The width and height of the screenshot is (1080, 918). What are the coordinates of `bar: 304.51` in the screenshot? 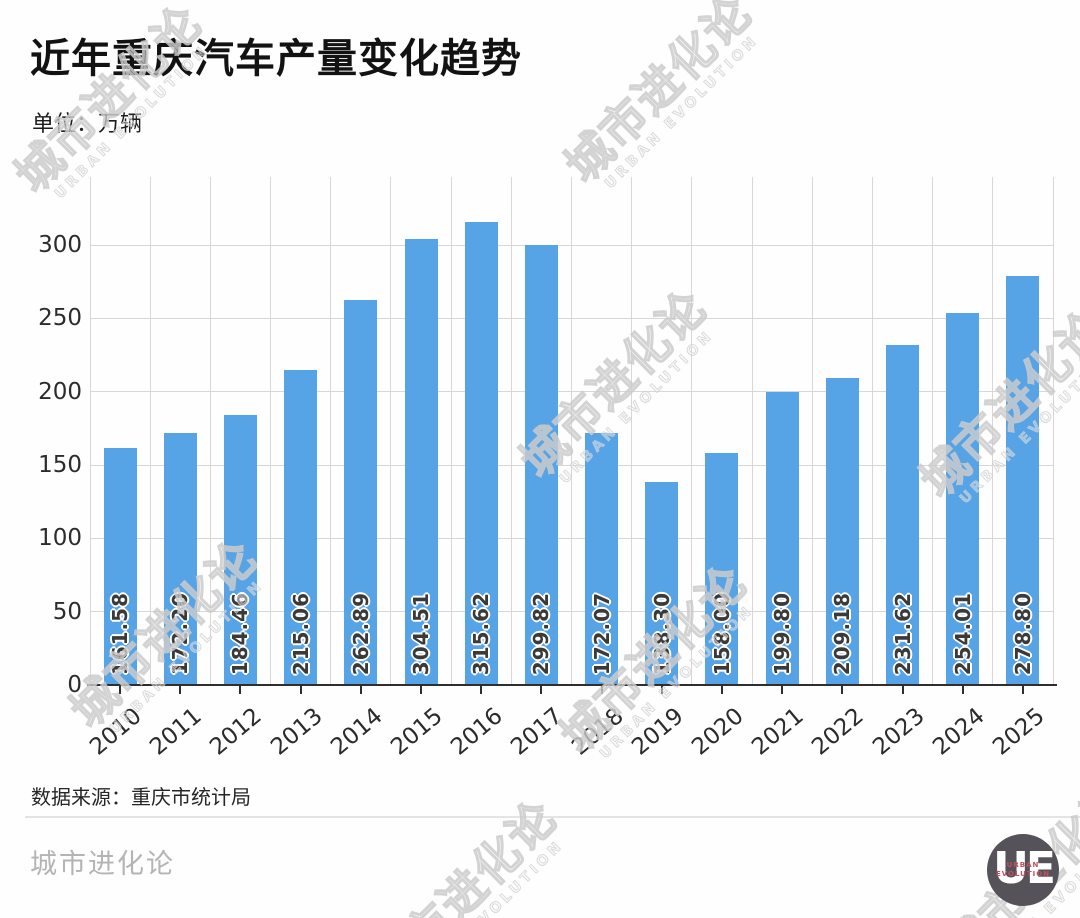 It's located at (421, 461).